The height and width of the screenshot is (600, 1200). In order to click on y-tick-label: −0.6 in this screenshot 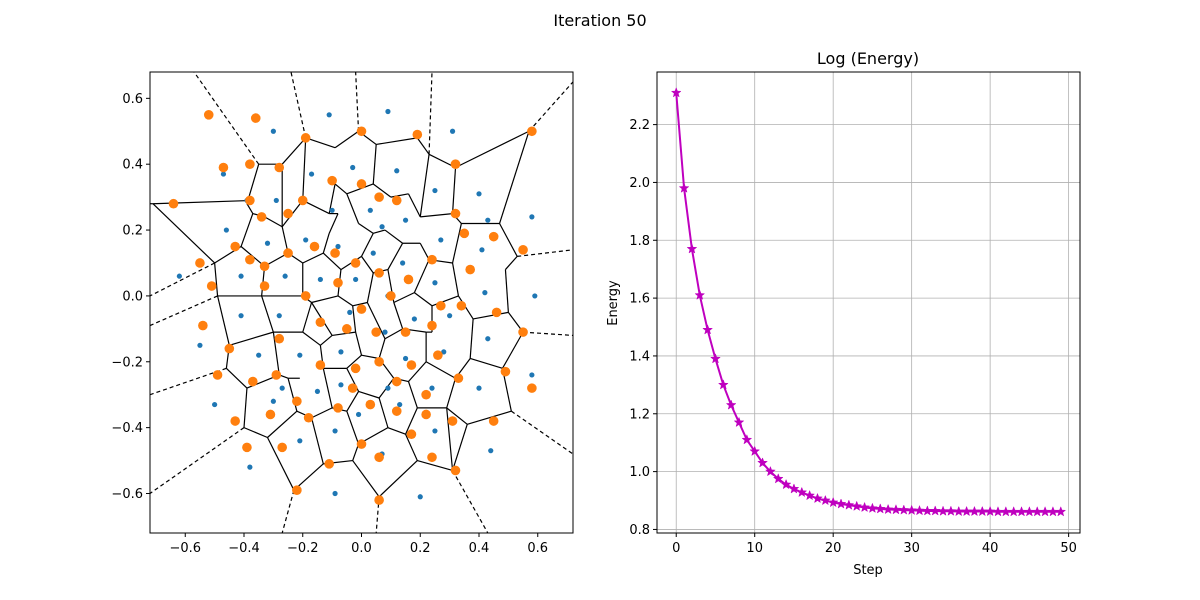, I will do `click(127, 494)`.